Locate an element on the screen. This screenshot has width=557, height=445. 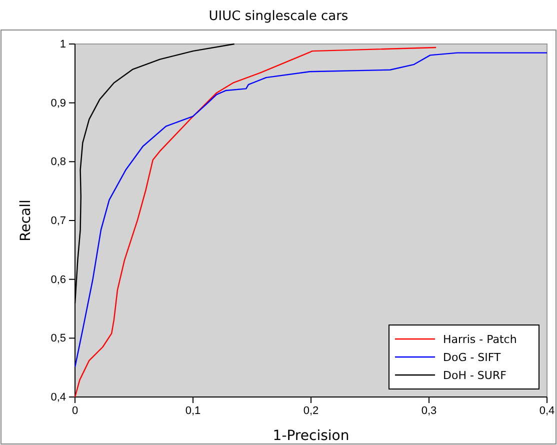
y-tick-label: 1 is located at coordinates (63, 44).